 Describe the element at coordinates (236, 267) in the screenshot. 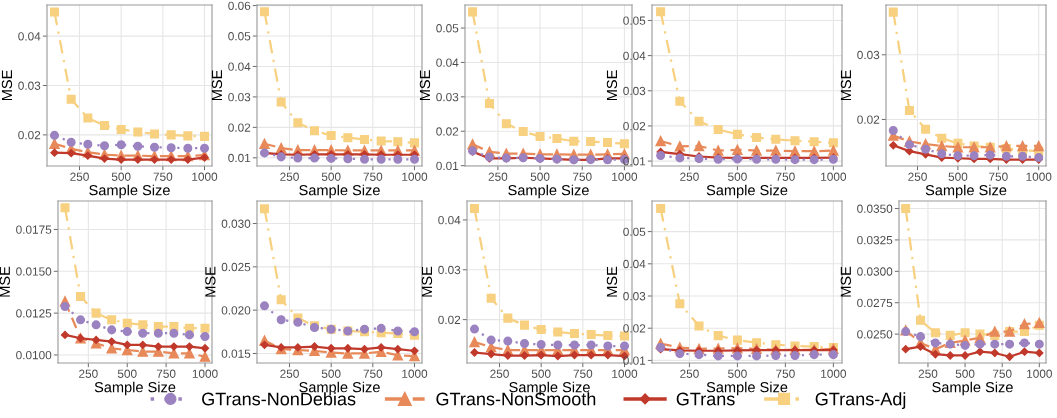

I see `y-tick-label: 0.025` at that location.